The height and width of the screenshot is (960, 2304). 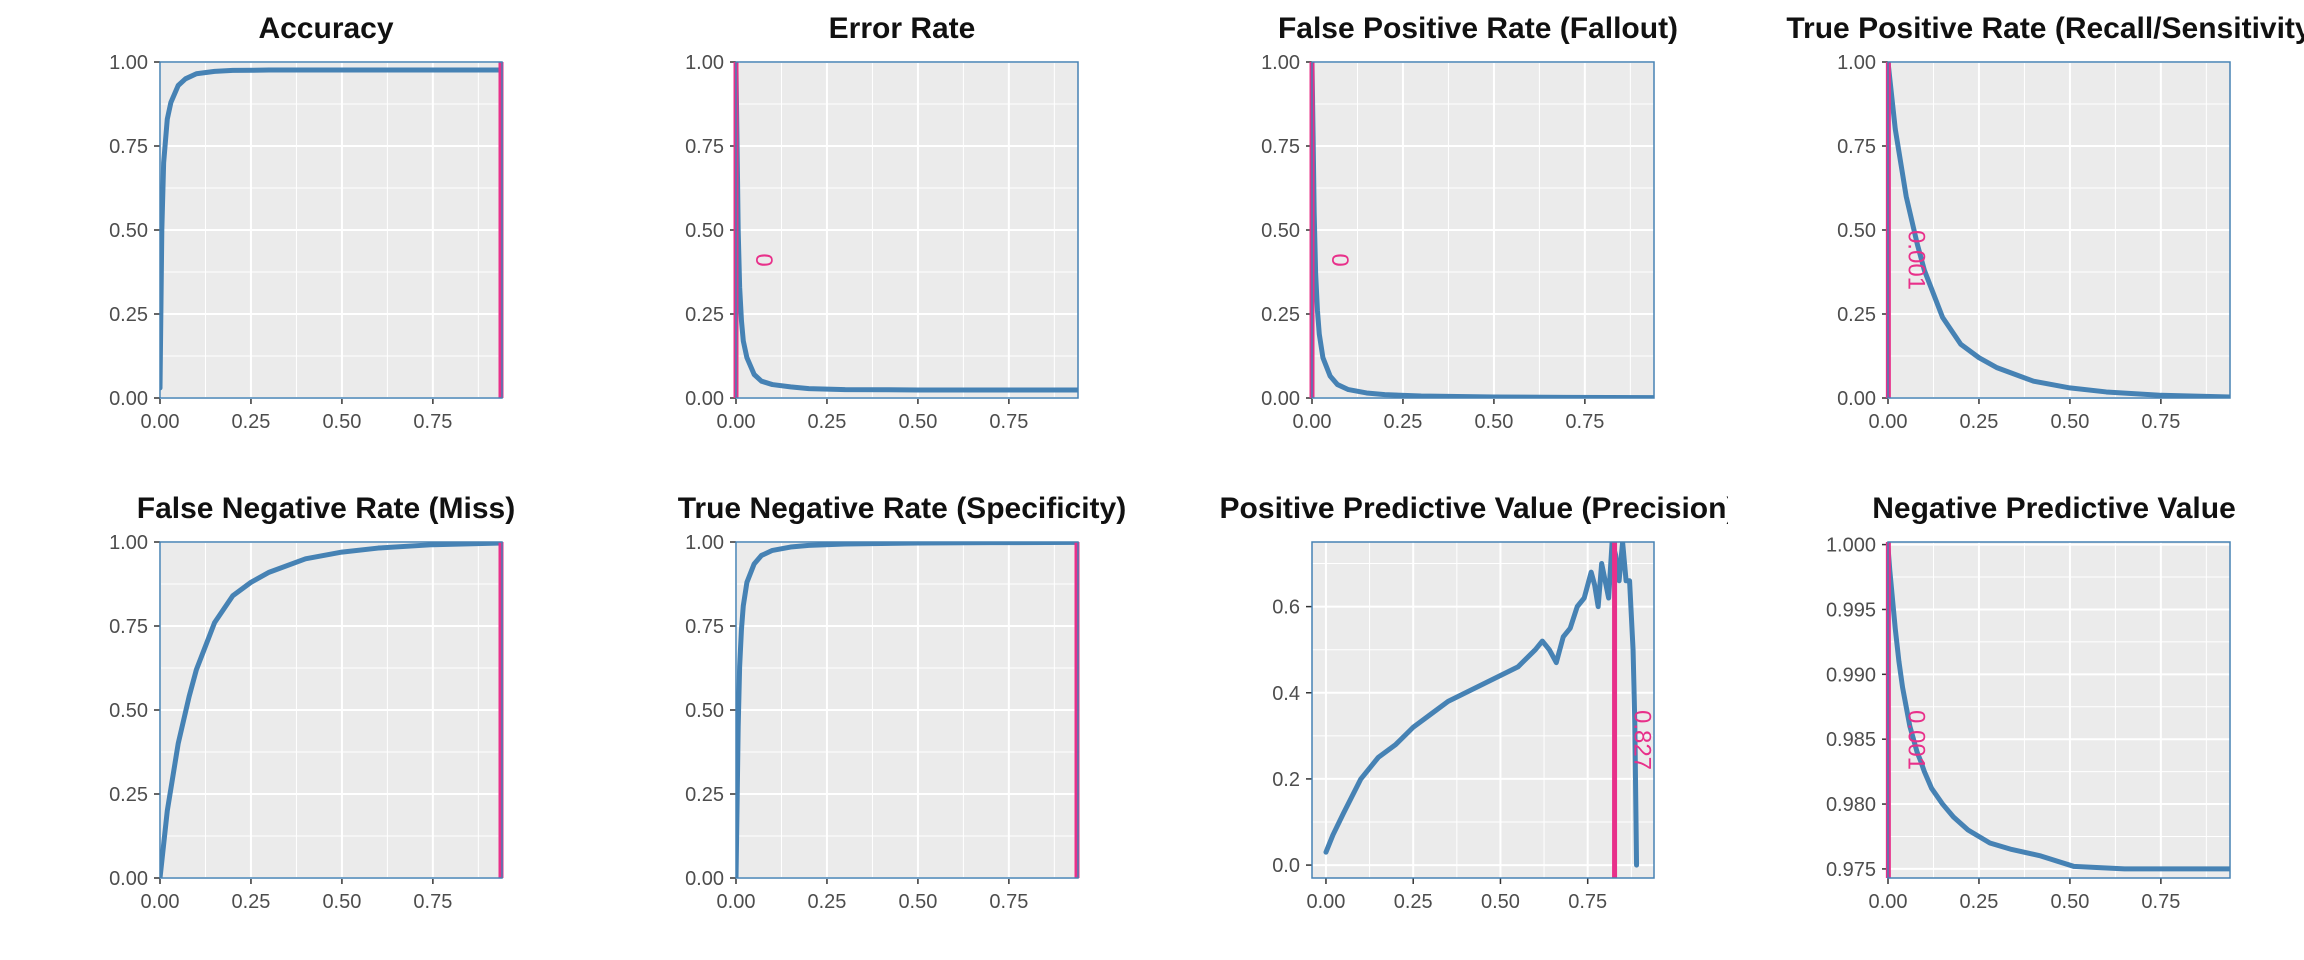 I want to click on y-tick-label: 0.0, so click(x=1286, y=866).